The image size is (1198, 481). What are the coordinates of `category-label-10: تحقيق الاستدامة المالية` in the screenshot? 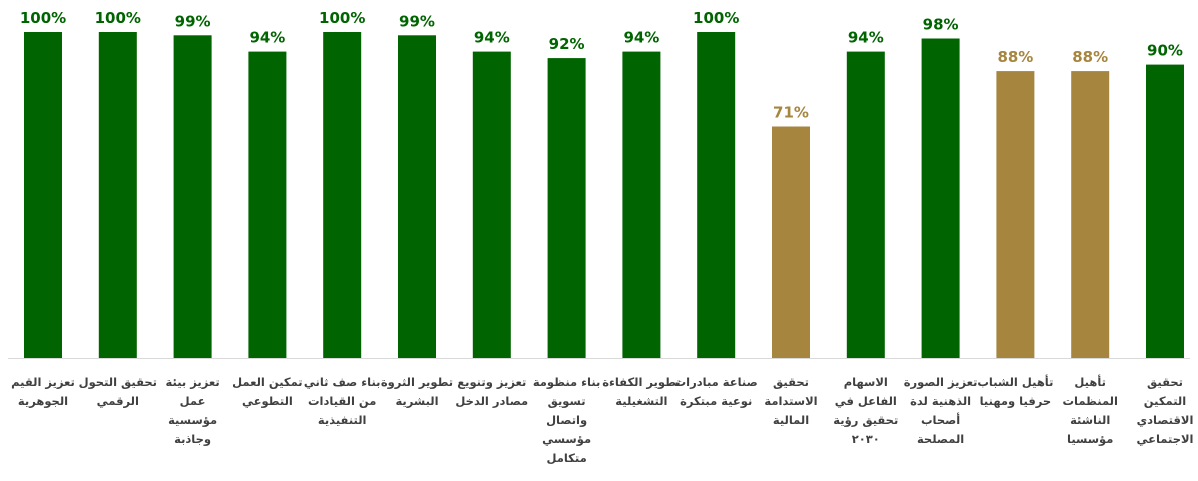 It's located at (790, 401).